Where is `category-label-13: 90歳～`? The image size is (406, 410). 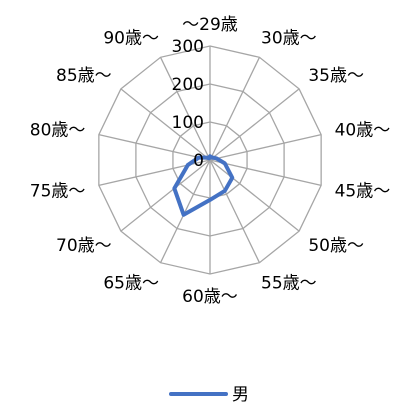
category-label-13: 90歳～ is located at coordinates (131, 38).